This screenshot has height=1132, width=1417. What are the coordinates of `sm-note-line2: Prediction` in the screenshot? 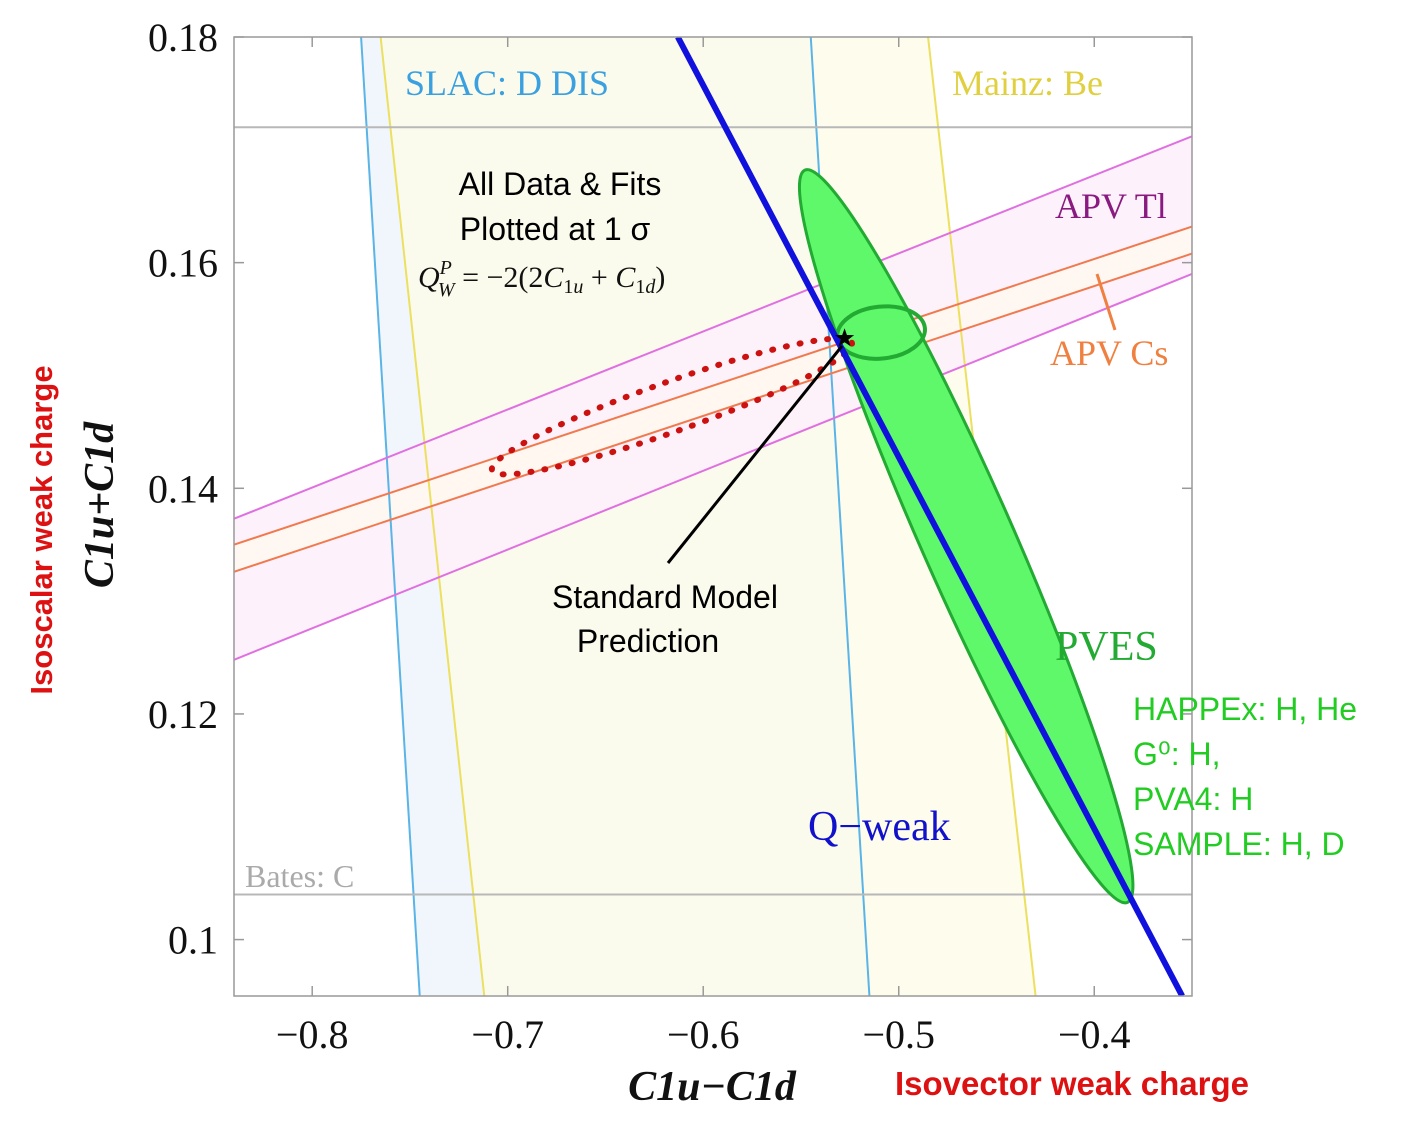 It's located at (648, 641).